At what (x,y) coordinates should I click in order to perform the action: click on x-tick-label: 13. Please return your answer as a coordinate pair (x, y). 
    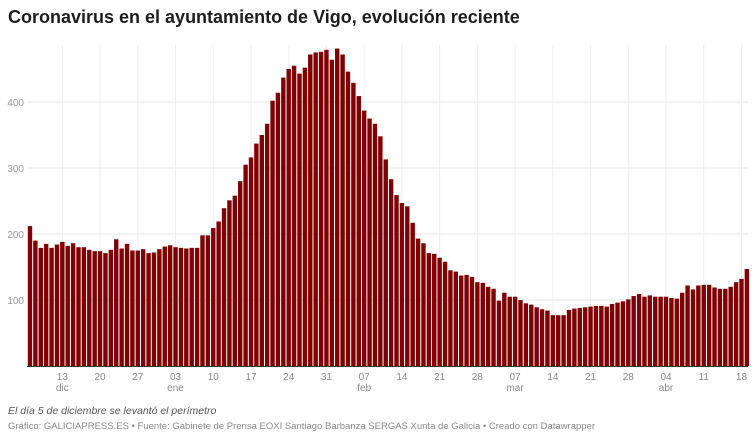
    Looking at the image, I should click on (63, 377).